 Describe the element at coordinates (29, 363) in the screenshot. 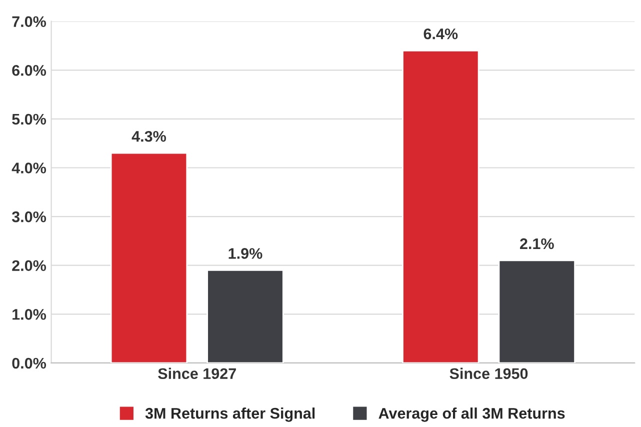

I see `y-tick-label: 0.0%` at that location.